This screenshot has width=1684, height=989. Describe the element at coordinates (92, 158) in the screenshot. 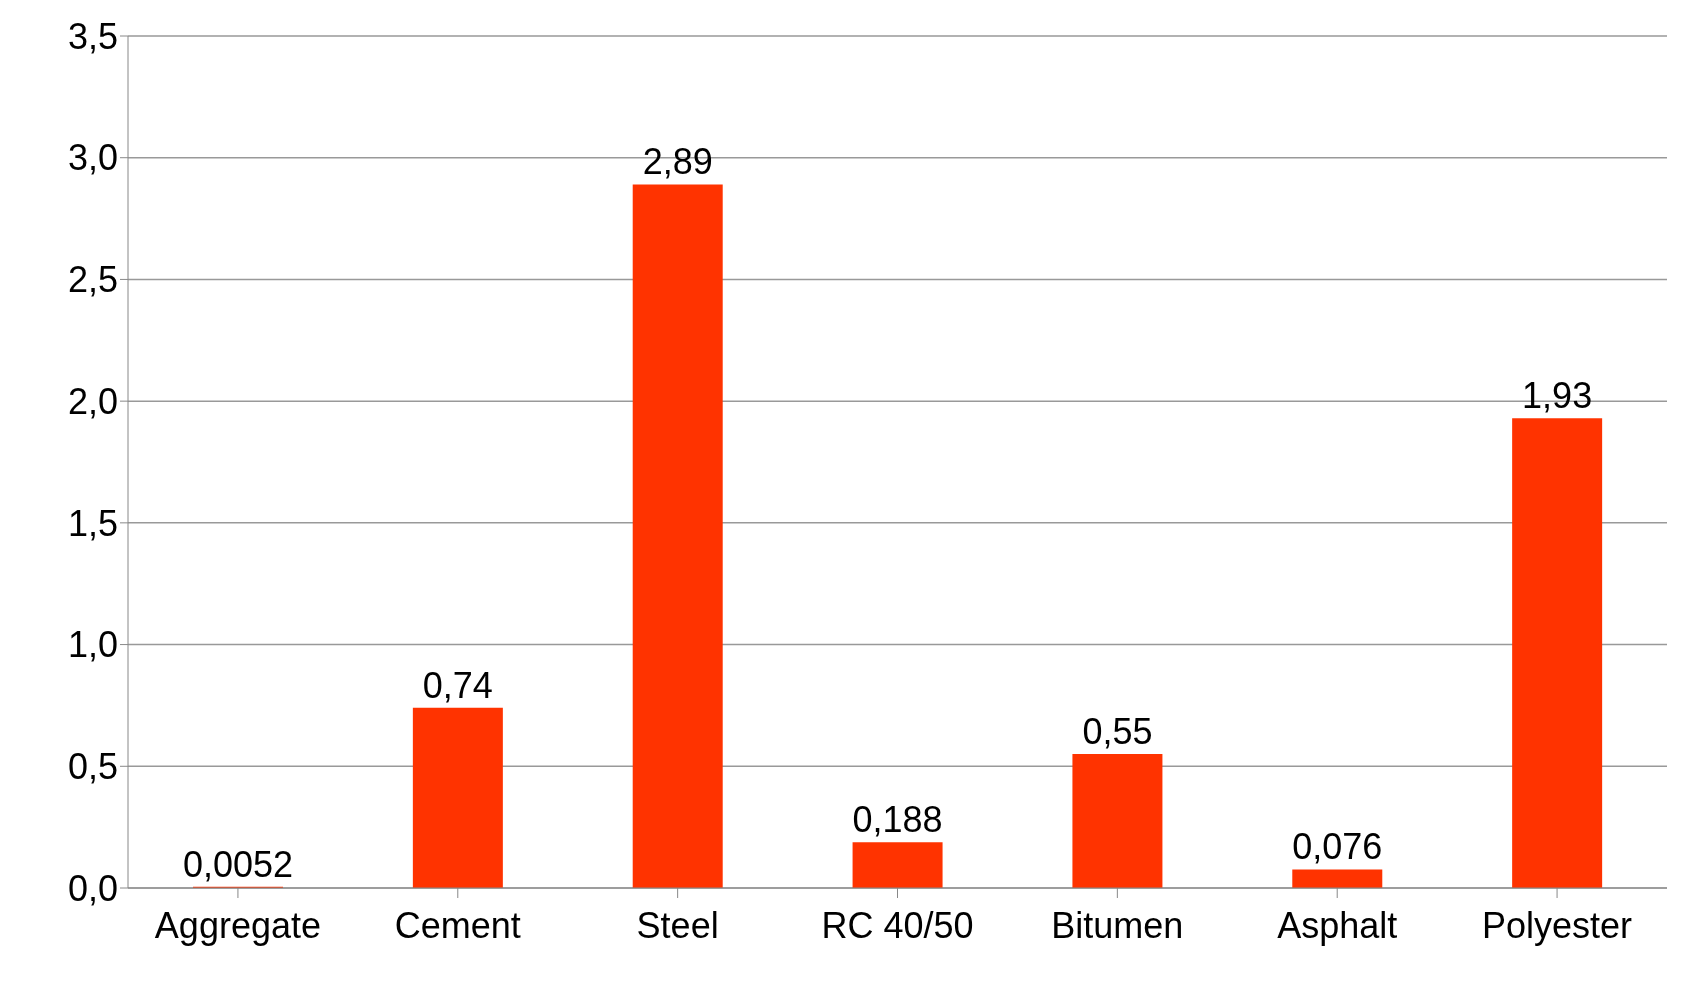

I see `y-tick-label: 3,0` at that location.